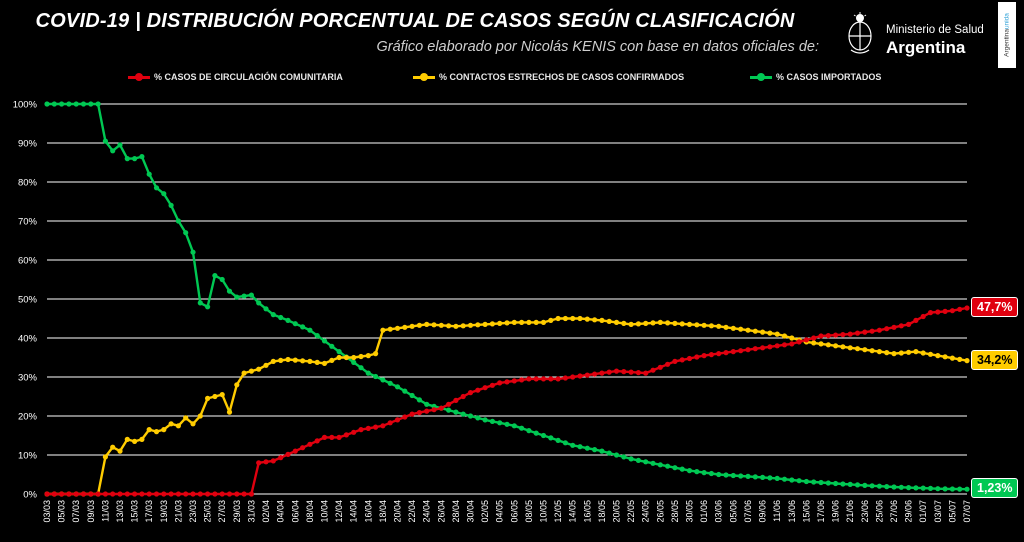  Describe the element at coordinates (850, 511) in the screenshot. I see `x-tick-label: 21/06` at that location.